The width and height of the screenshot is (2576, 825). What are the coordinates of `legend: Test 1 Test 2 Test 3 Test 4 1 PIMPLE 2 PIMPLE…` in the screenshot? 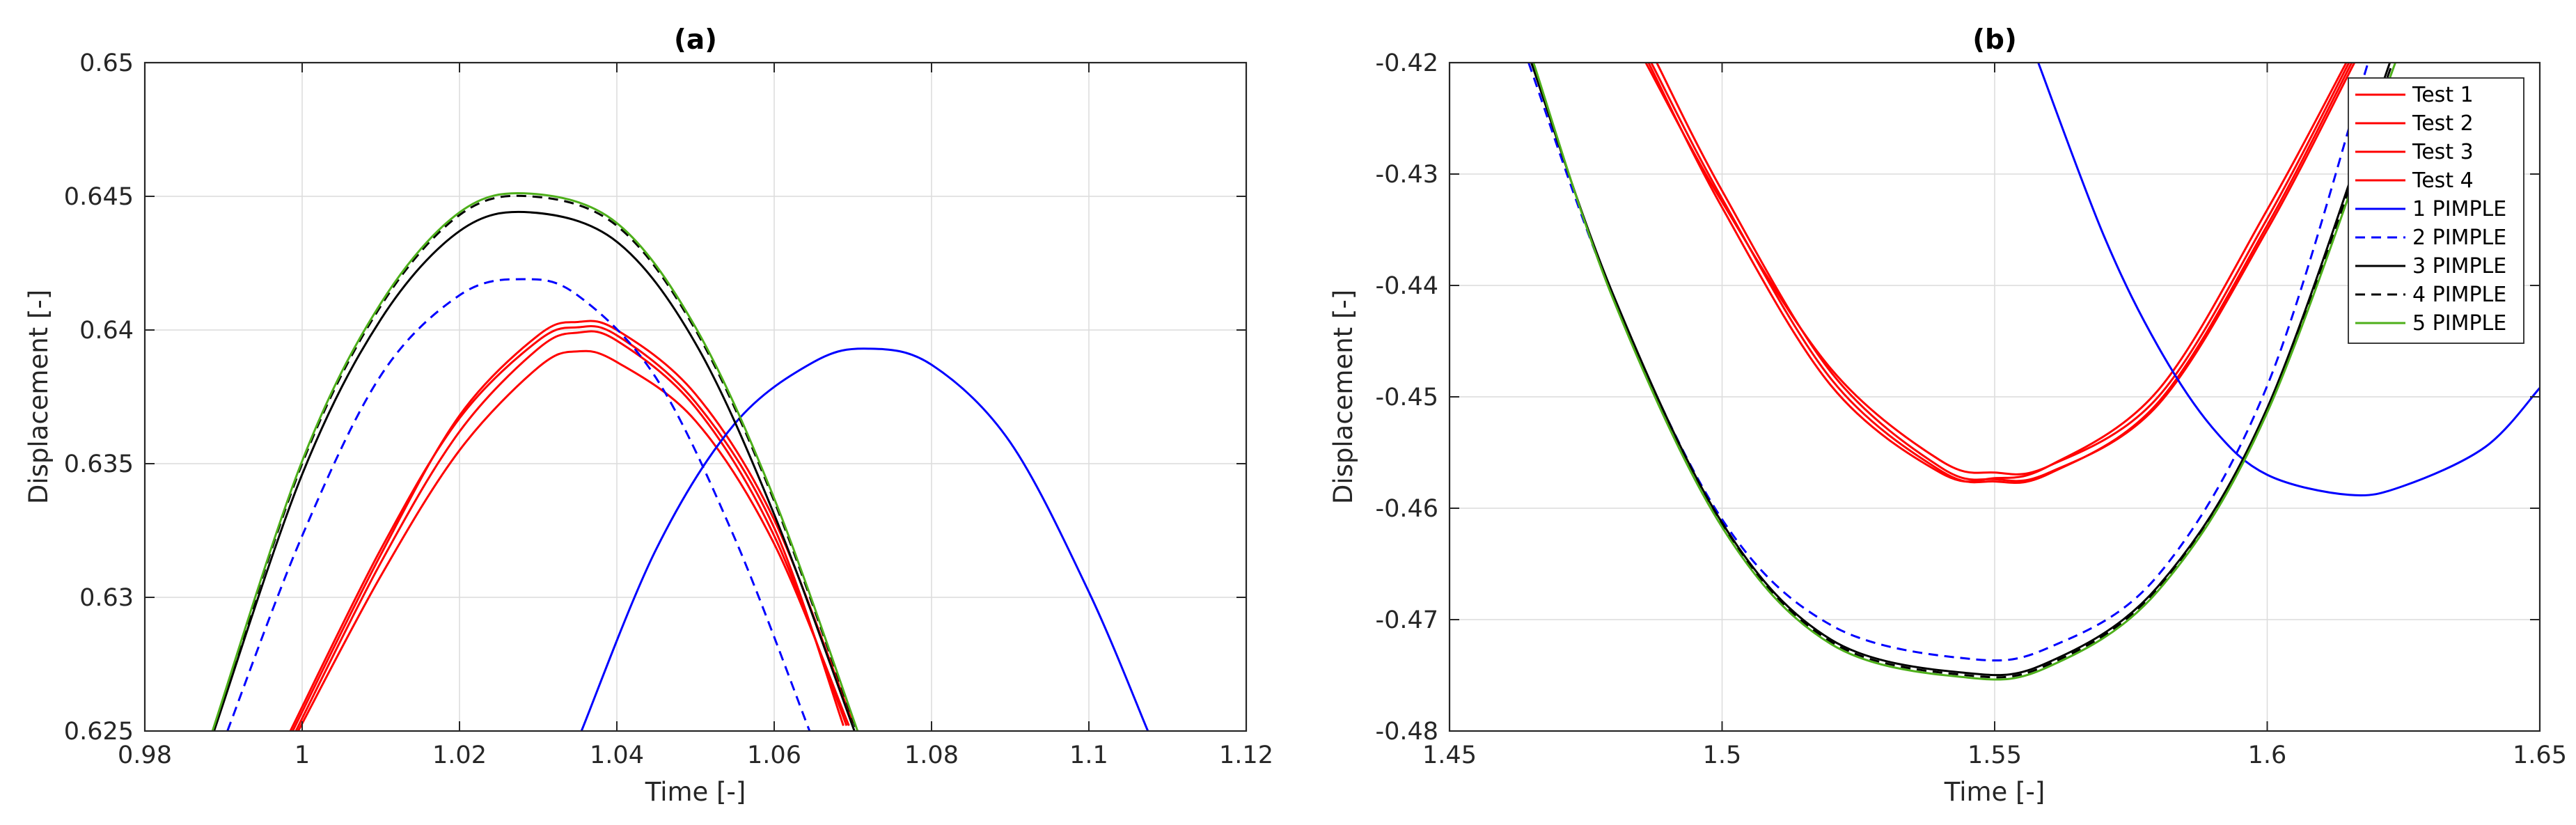 It's located at (2436, 210).